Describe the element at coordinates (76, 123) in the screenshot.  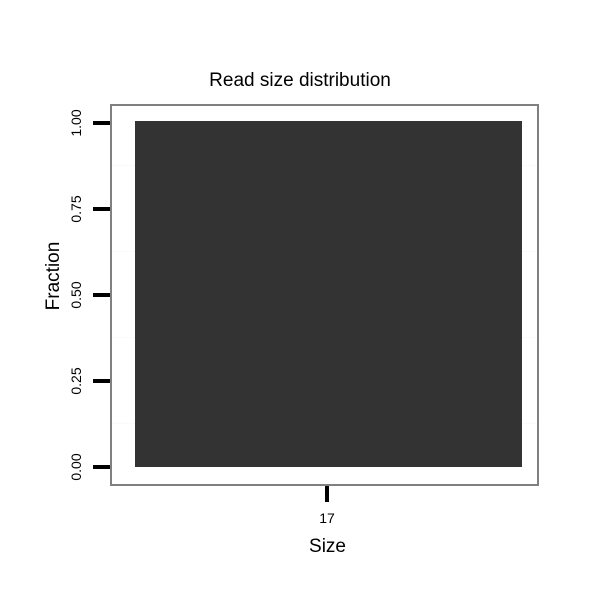
I see `y-tick-label-1: 1.00` at that location.